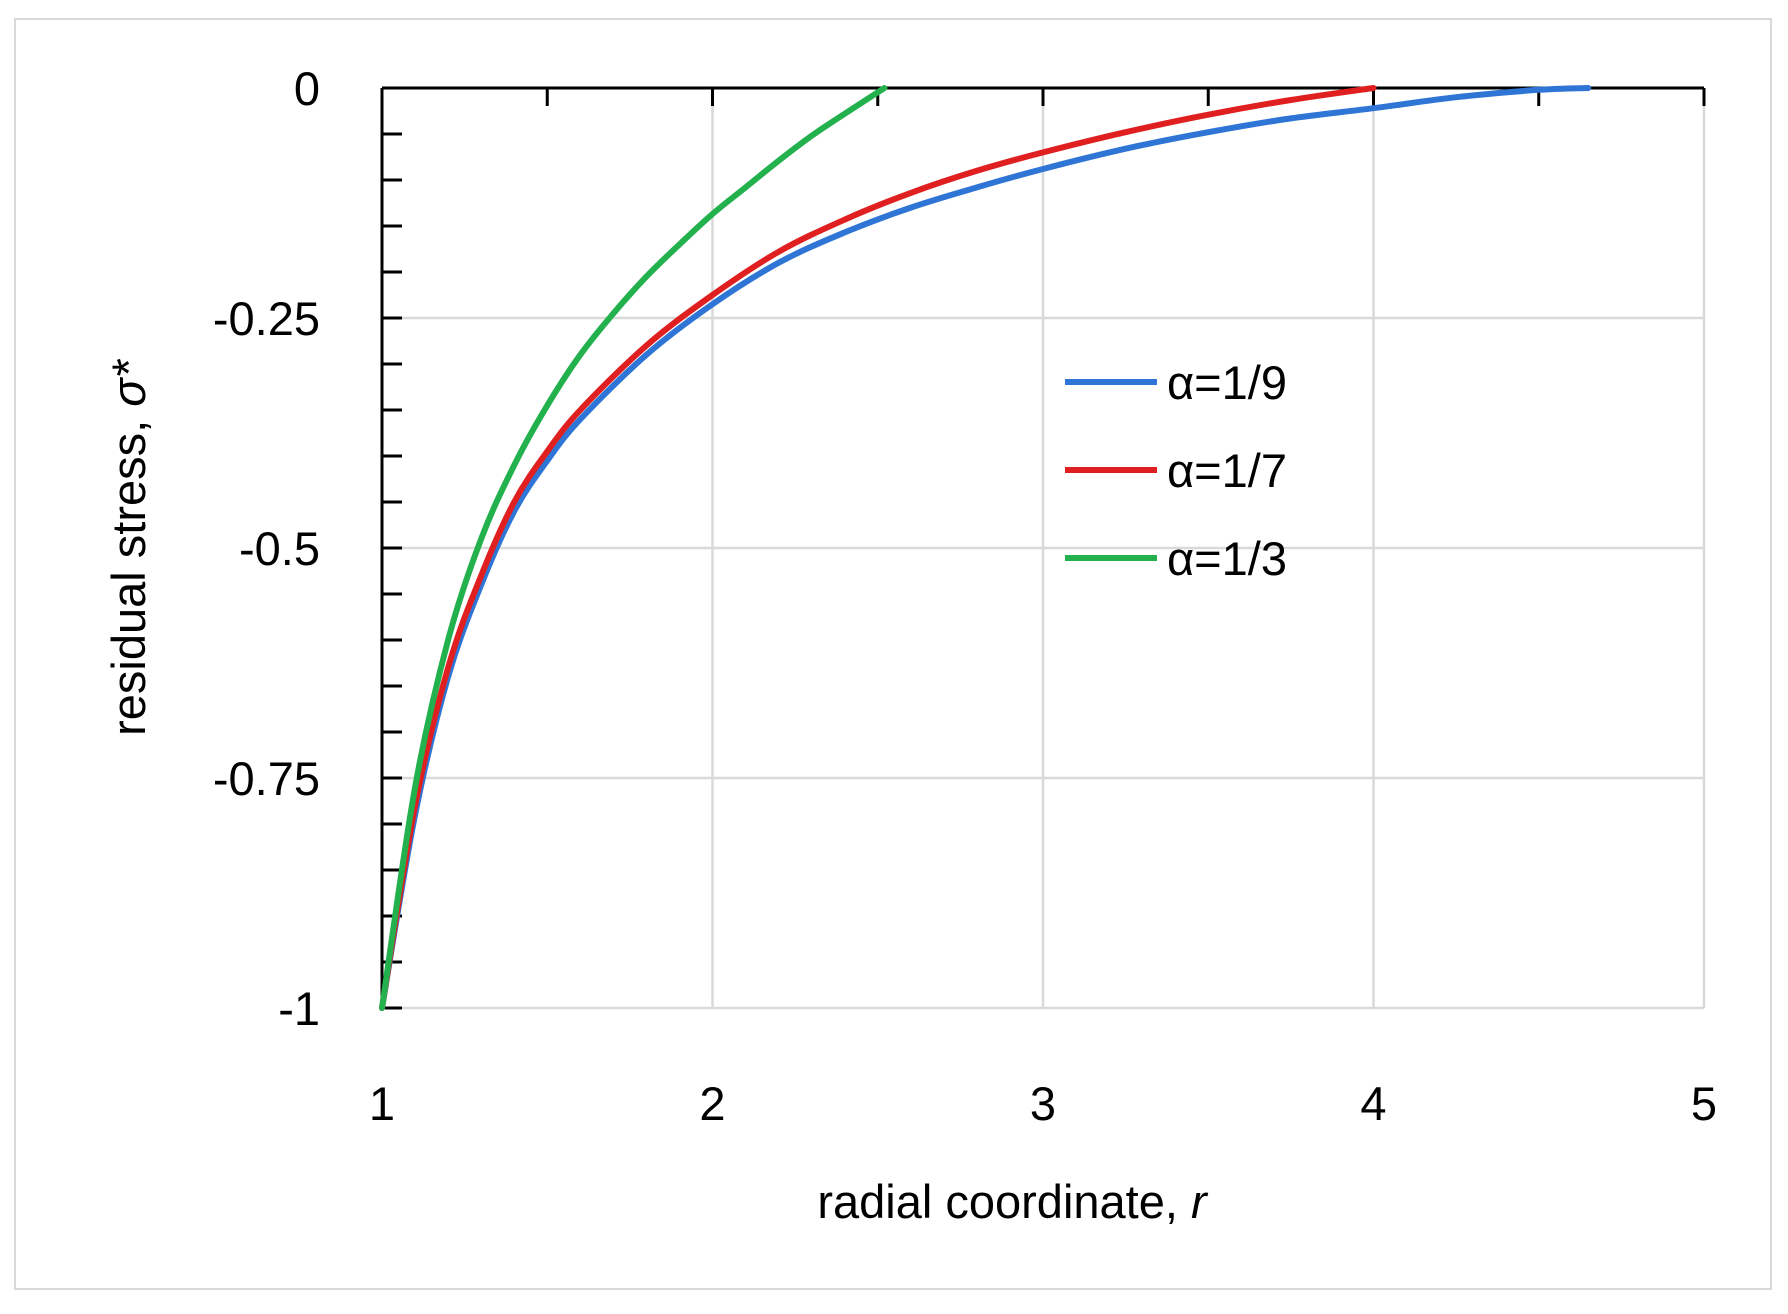  What do you see at coordinates (1043, 1103) in the screenshot?
I see `x-tick-label-2: 3` at bounding box center [1043, 1103].